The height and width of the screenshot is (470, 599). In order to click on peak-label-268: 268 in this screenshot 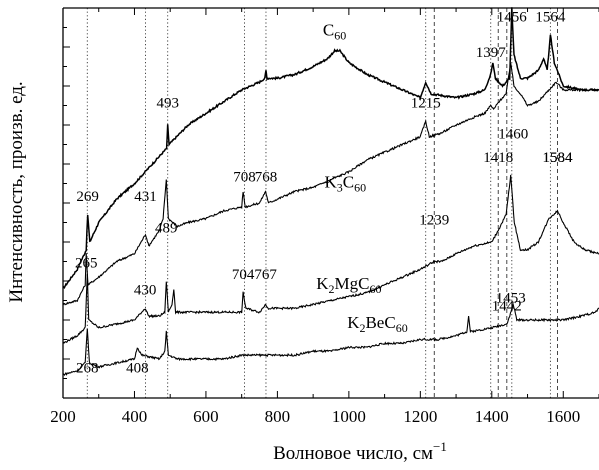, I will do `click(87, 369)`.